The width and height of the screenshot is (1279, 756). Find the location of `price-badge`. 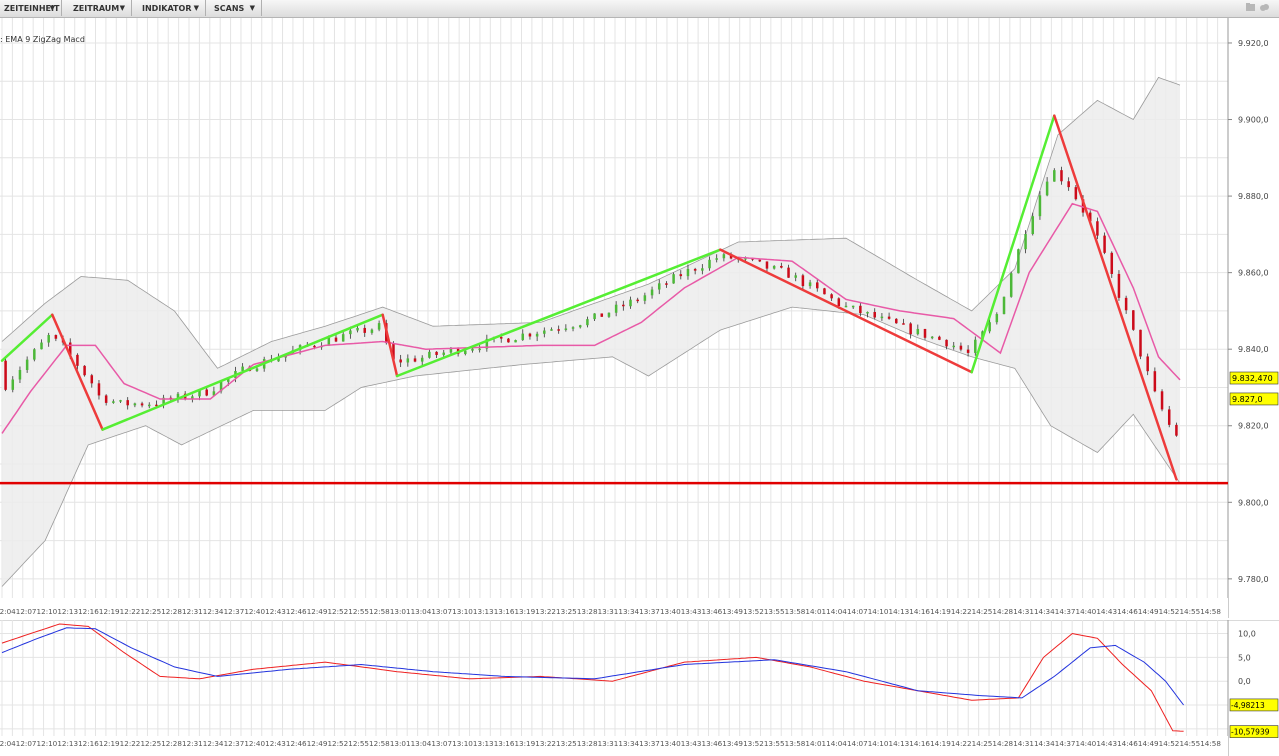

price-badge is located at coordinates (1254, 378).